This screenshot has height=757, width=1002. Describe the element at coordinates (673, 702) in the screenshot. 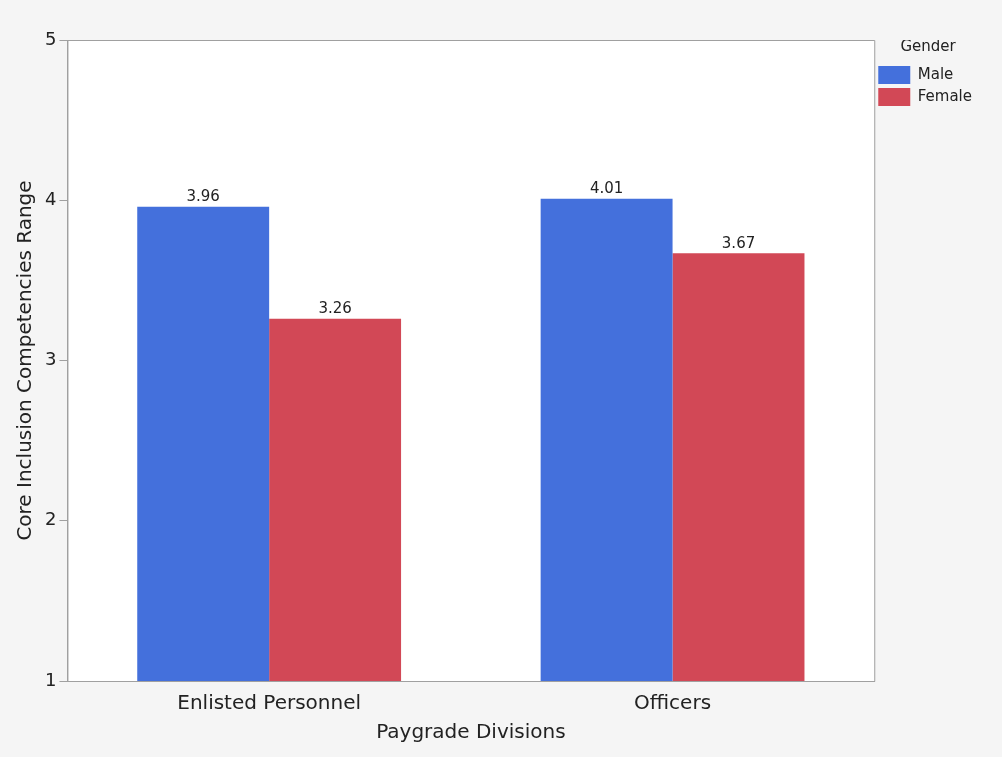

I see `x-tick-label: Officers` at that location.